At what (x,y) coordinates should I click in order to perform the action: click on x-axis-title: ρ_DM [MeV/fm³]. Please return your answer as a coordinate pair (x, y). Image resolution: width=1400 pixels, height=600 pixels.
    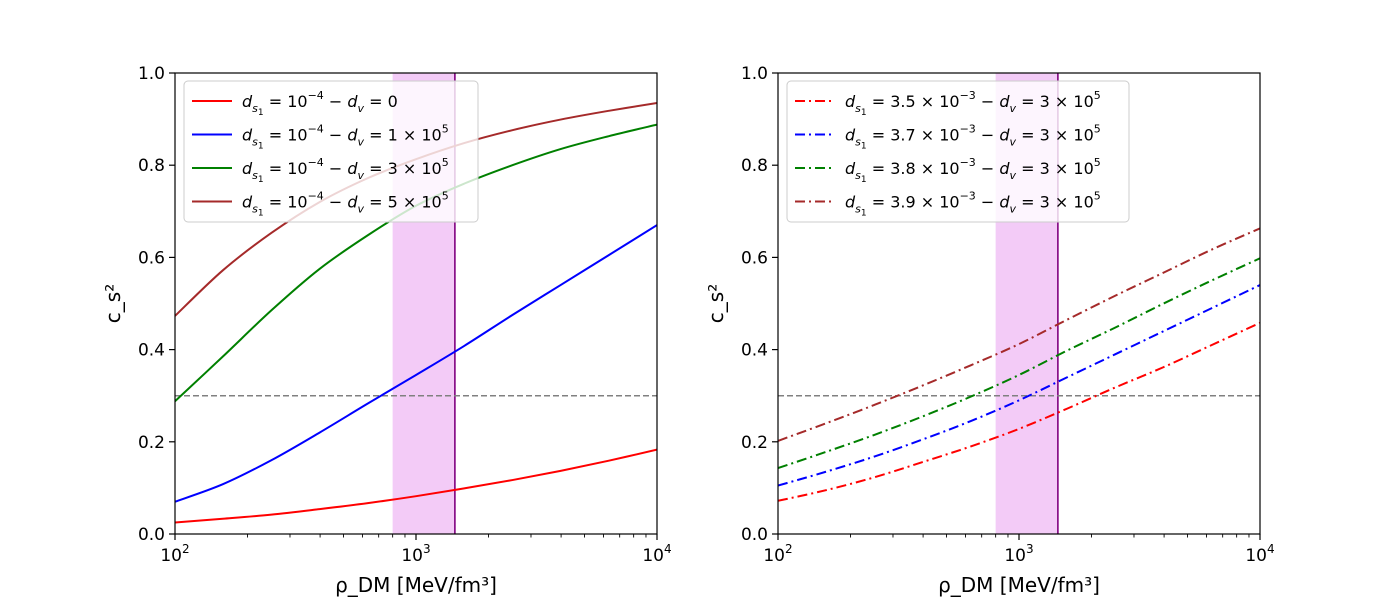
    Looking at the image, I should click on (1019, 585).